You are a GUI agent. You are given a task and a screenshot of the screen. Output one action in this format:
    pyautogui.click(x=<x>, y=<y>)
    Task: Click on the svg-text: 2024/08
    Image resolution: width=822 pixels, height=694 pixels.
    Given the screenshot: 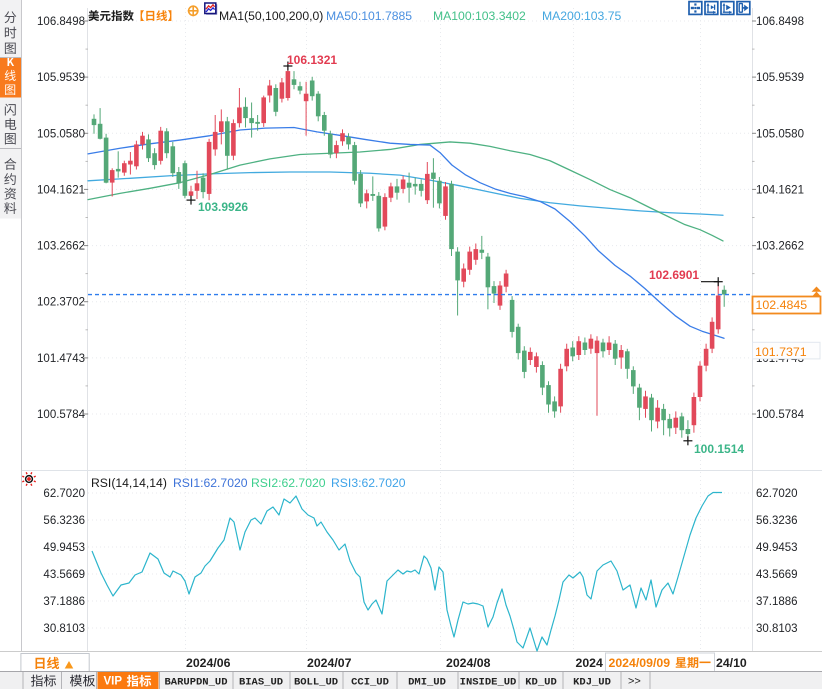 What is the action you would take?
    pyautogui.click(x=468, y=663)
    